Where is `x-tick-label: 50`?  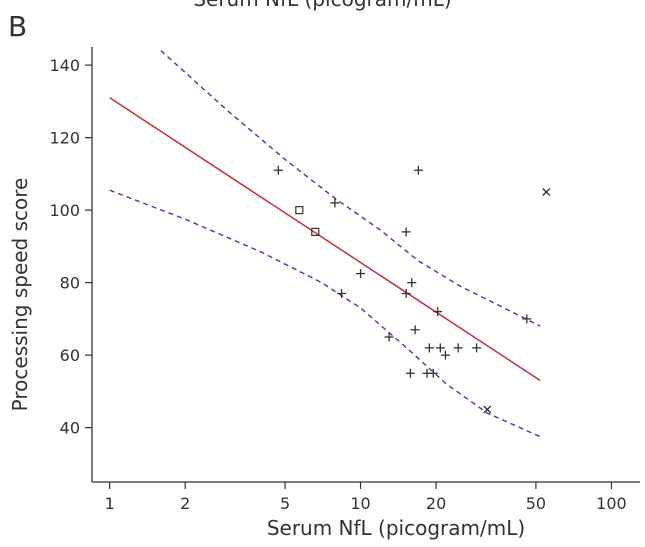
x-tick-label: 50 is located at coordinates (536, 503).